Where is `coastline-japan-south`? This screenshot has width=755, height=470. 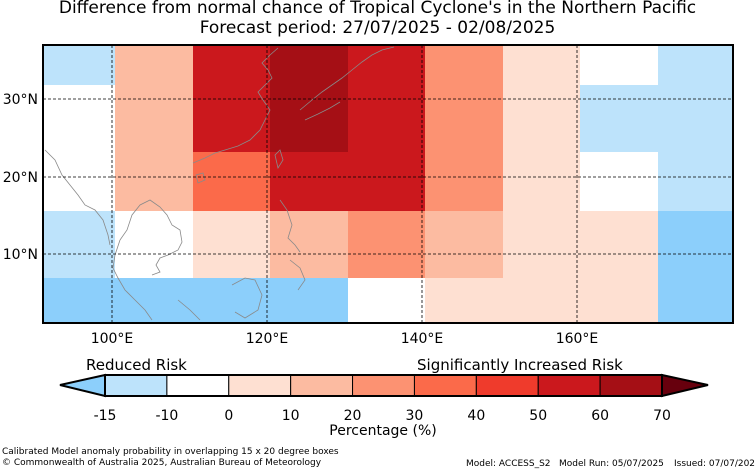
coastline-japan-south is located at coordinates (322, 111).